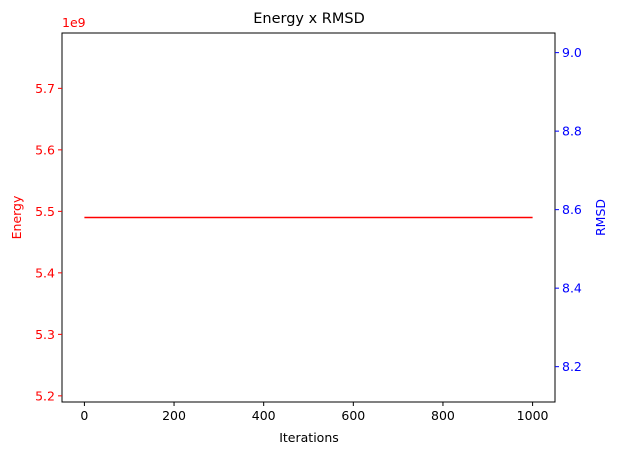  What do you see at coordinates (45, 149) in the screenshot?
I see `energy-tick-label: 5.6` at bounding box center [45, 149].